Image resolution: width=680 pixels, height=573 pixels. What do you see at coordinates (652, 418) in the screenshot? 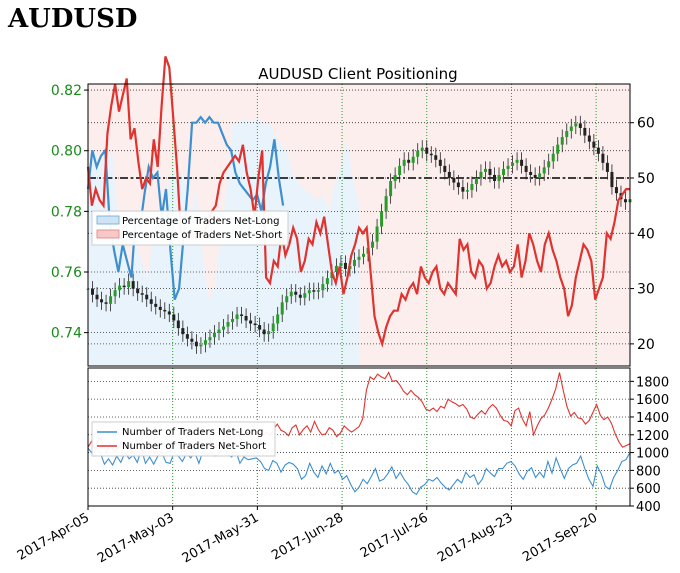
I see `count-tick-label: 1400` at bounding box center [652, 418].